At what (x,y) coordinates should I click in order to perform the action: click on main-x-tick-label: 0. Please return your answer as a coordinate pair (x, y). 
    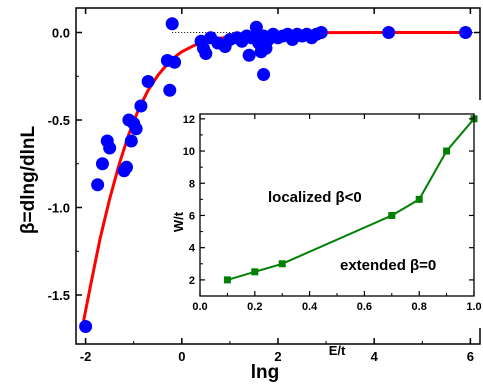
    Looking at the image, I should click on (181, 356).